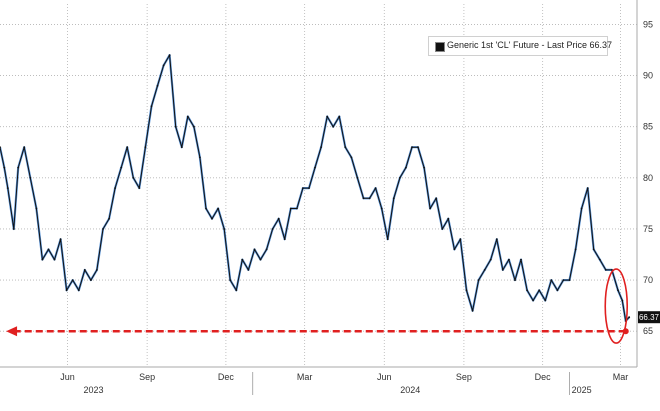 The width and height of the screenshot is (660, 411). I want to click on legend-swatch-icon, so click(440, 47).